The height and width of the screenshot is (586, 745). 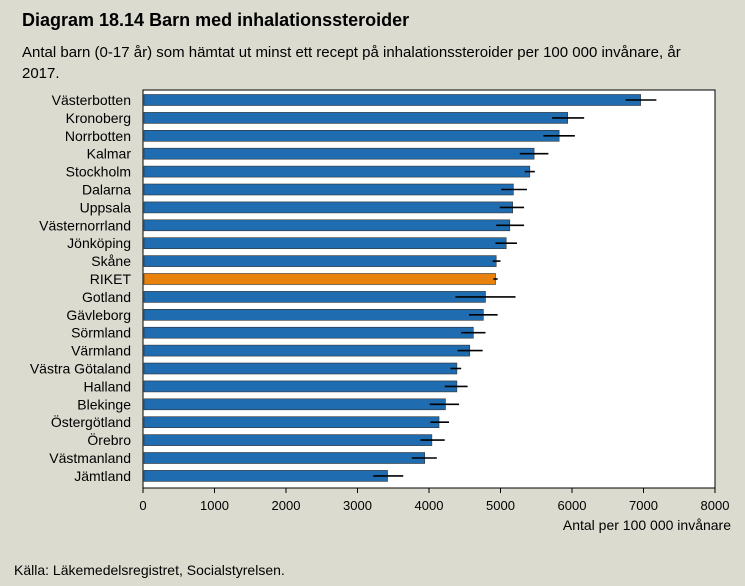 I want to click on category-label-14: Värmland, so click(x=101, y=351).